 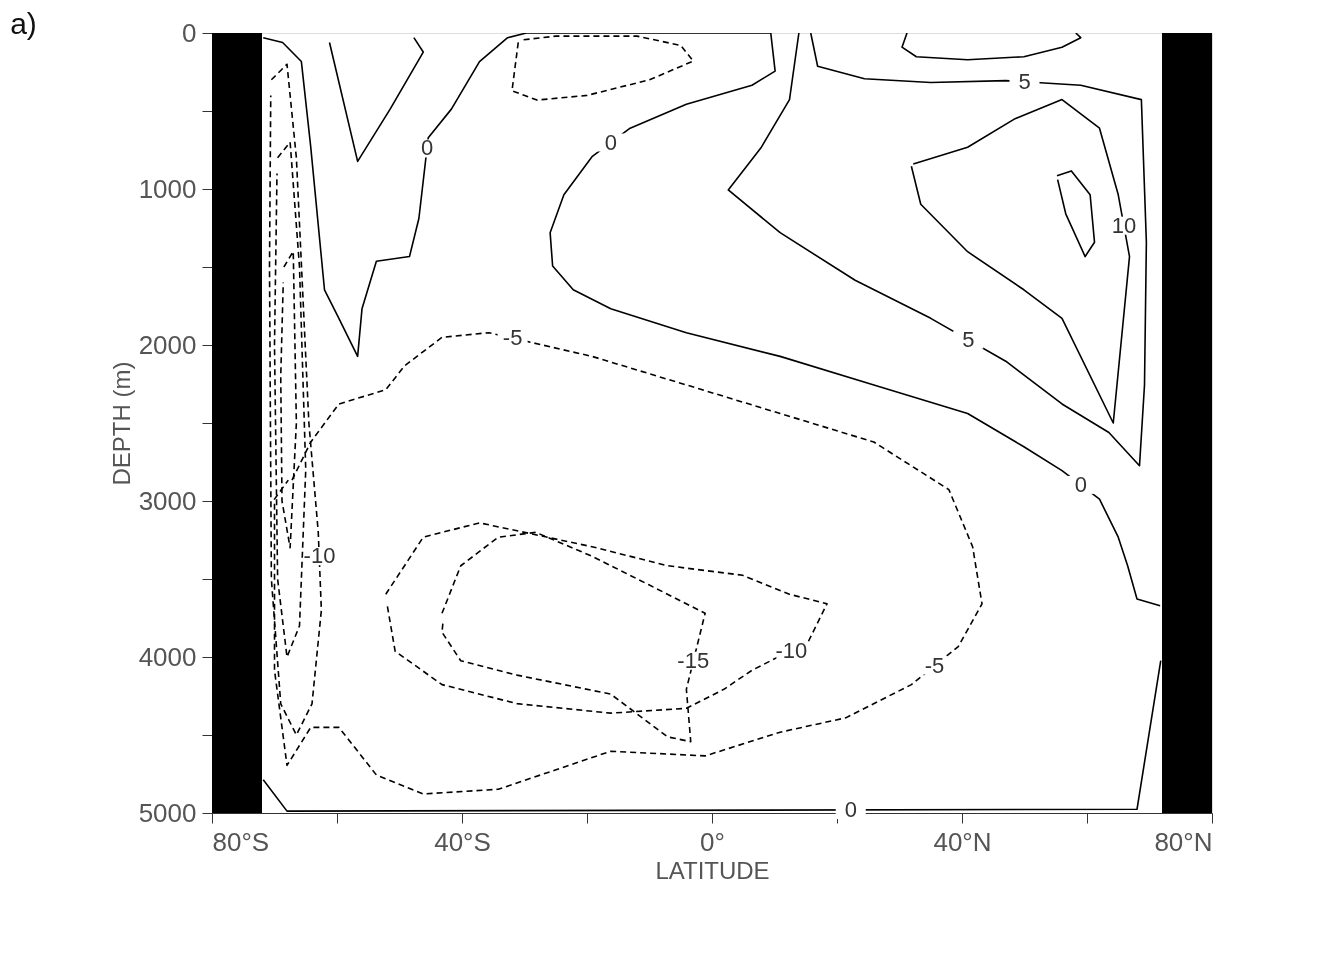 I want to click on y-tick-label: 1000, so click(x=167, y=188).